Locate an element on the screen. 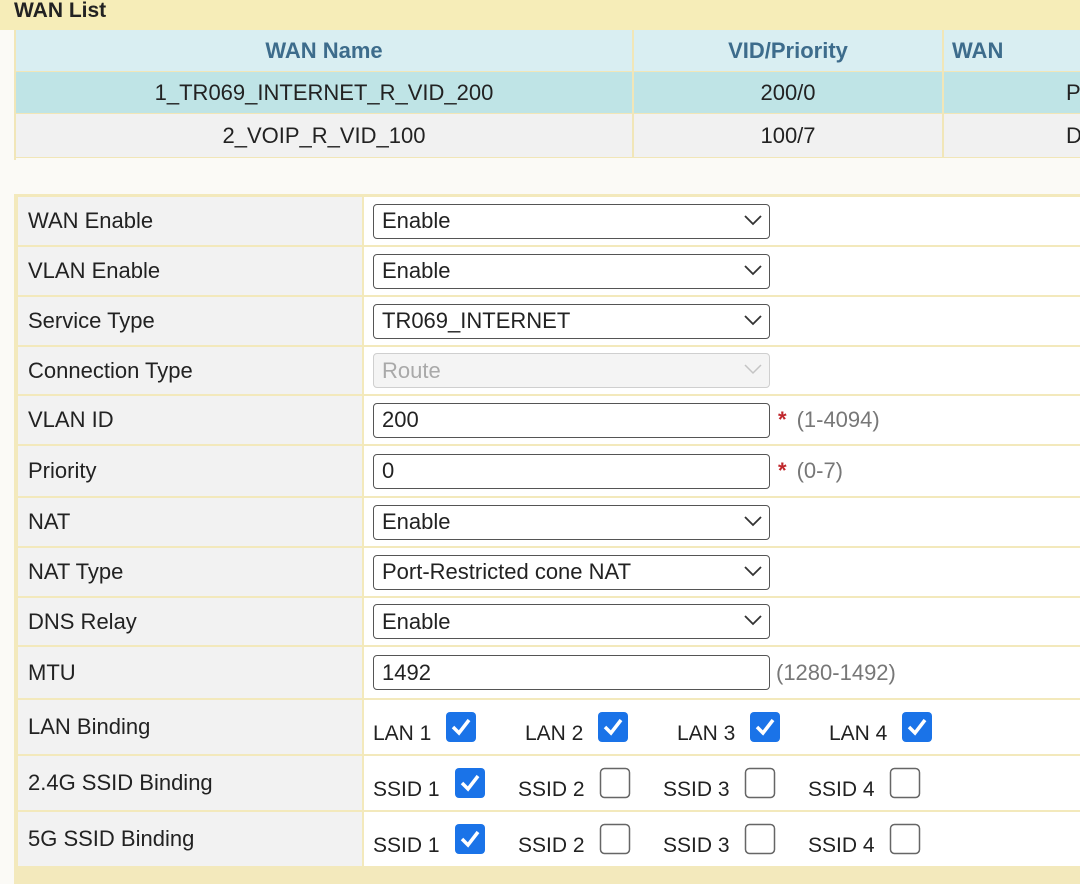 This screenshot has width=1080, height=884. checkbox-label: LAN 2 is located at coordinates (554, 733).